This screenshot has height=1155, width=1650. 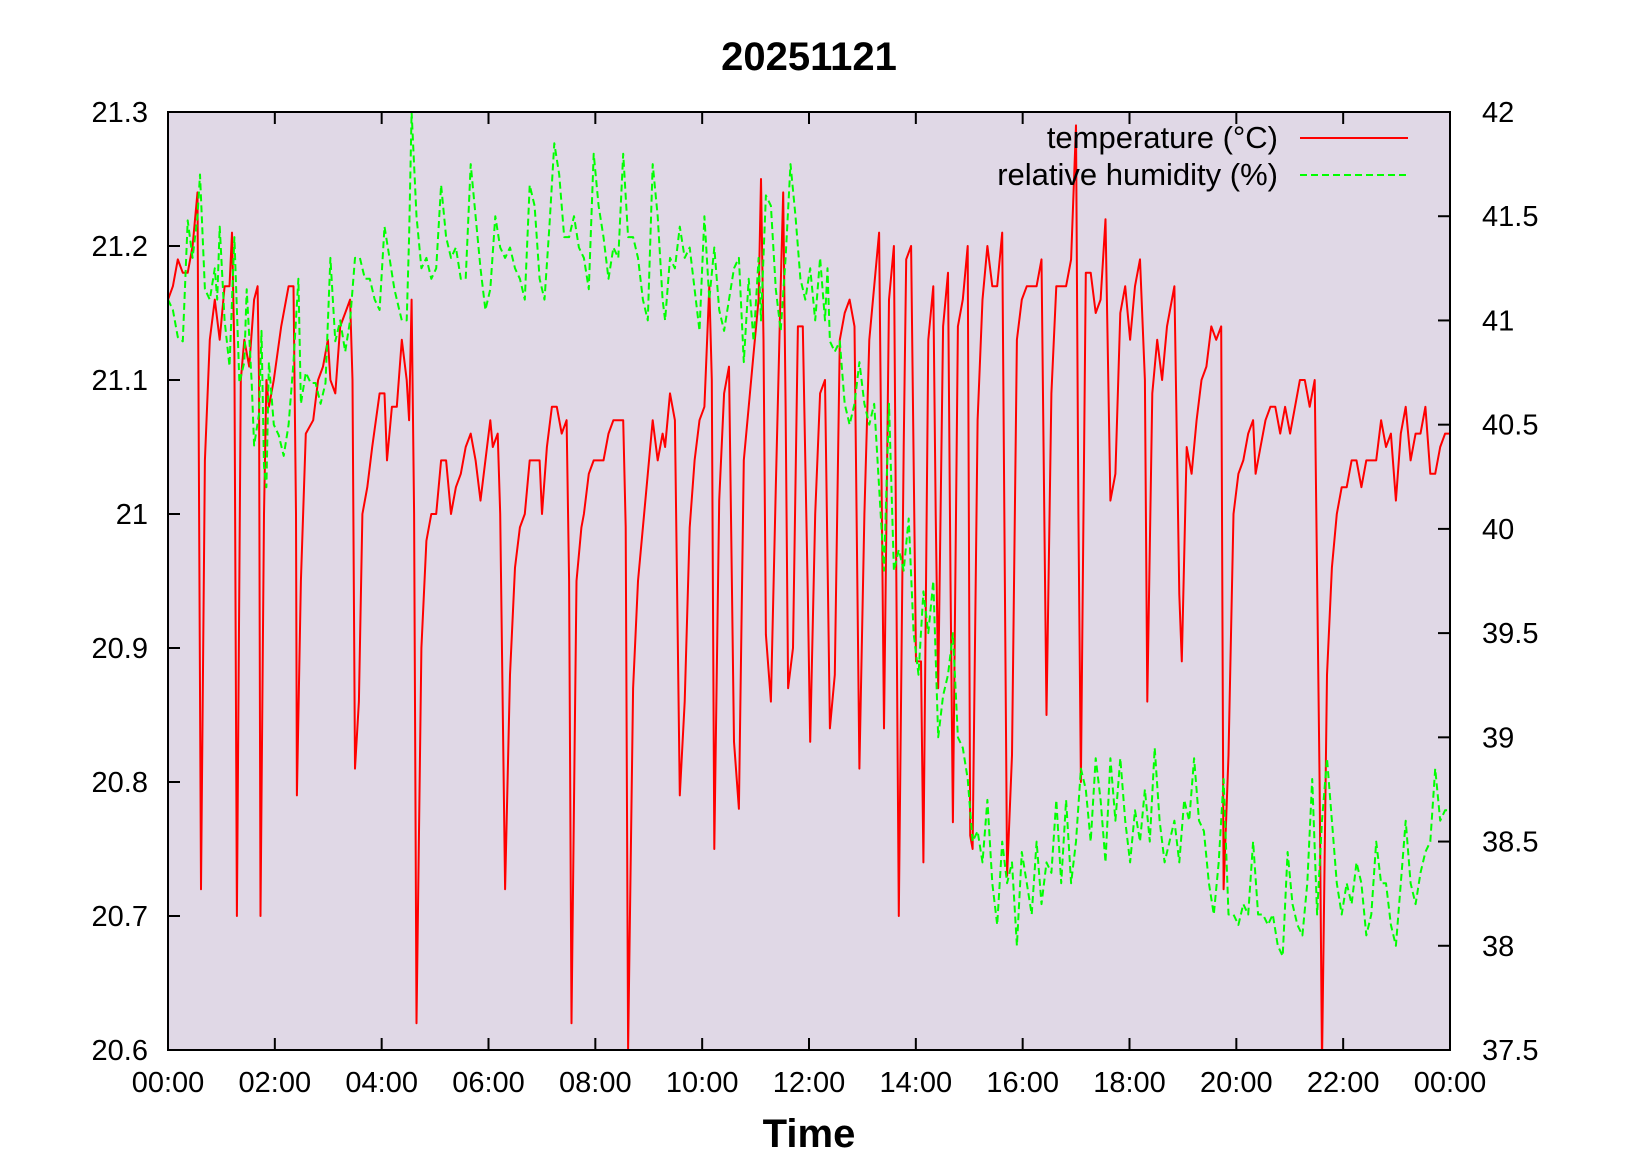 I want to click on y2-tick-label: 41, so click(x=1498, y=321).